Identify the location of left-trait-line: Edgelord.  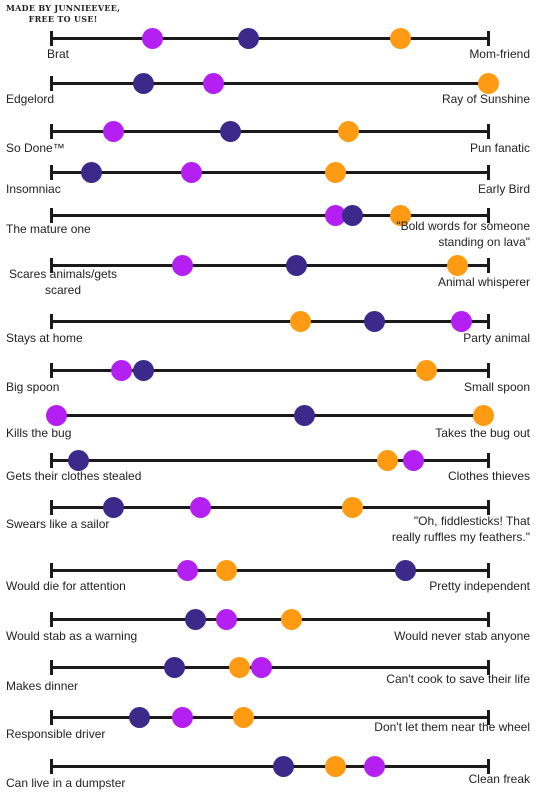
(30, 99).